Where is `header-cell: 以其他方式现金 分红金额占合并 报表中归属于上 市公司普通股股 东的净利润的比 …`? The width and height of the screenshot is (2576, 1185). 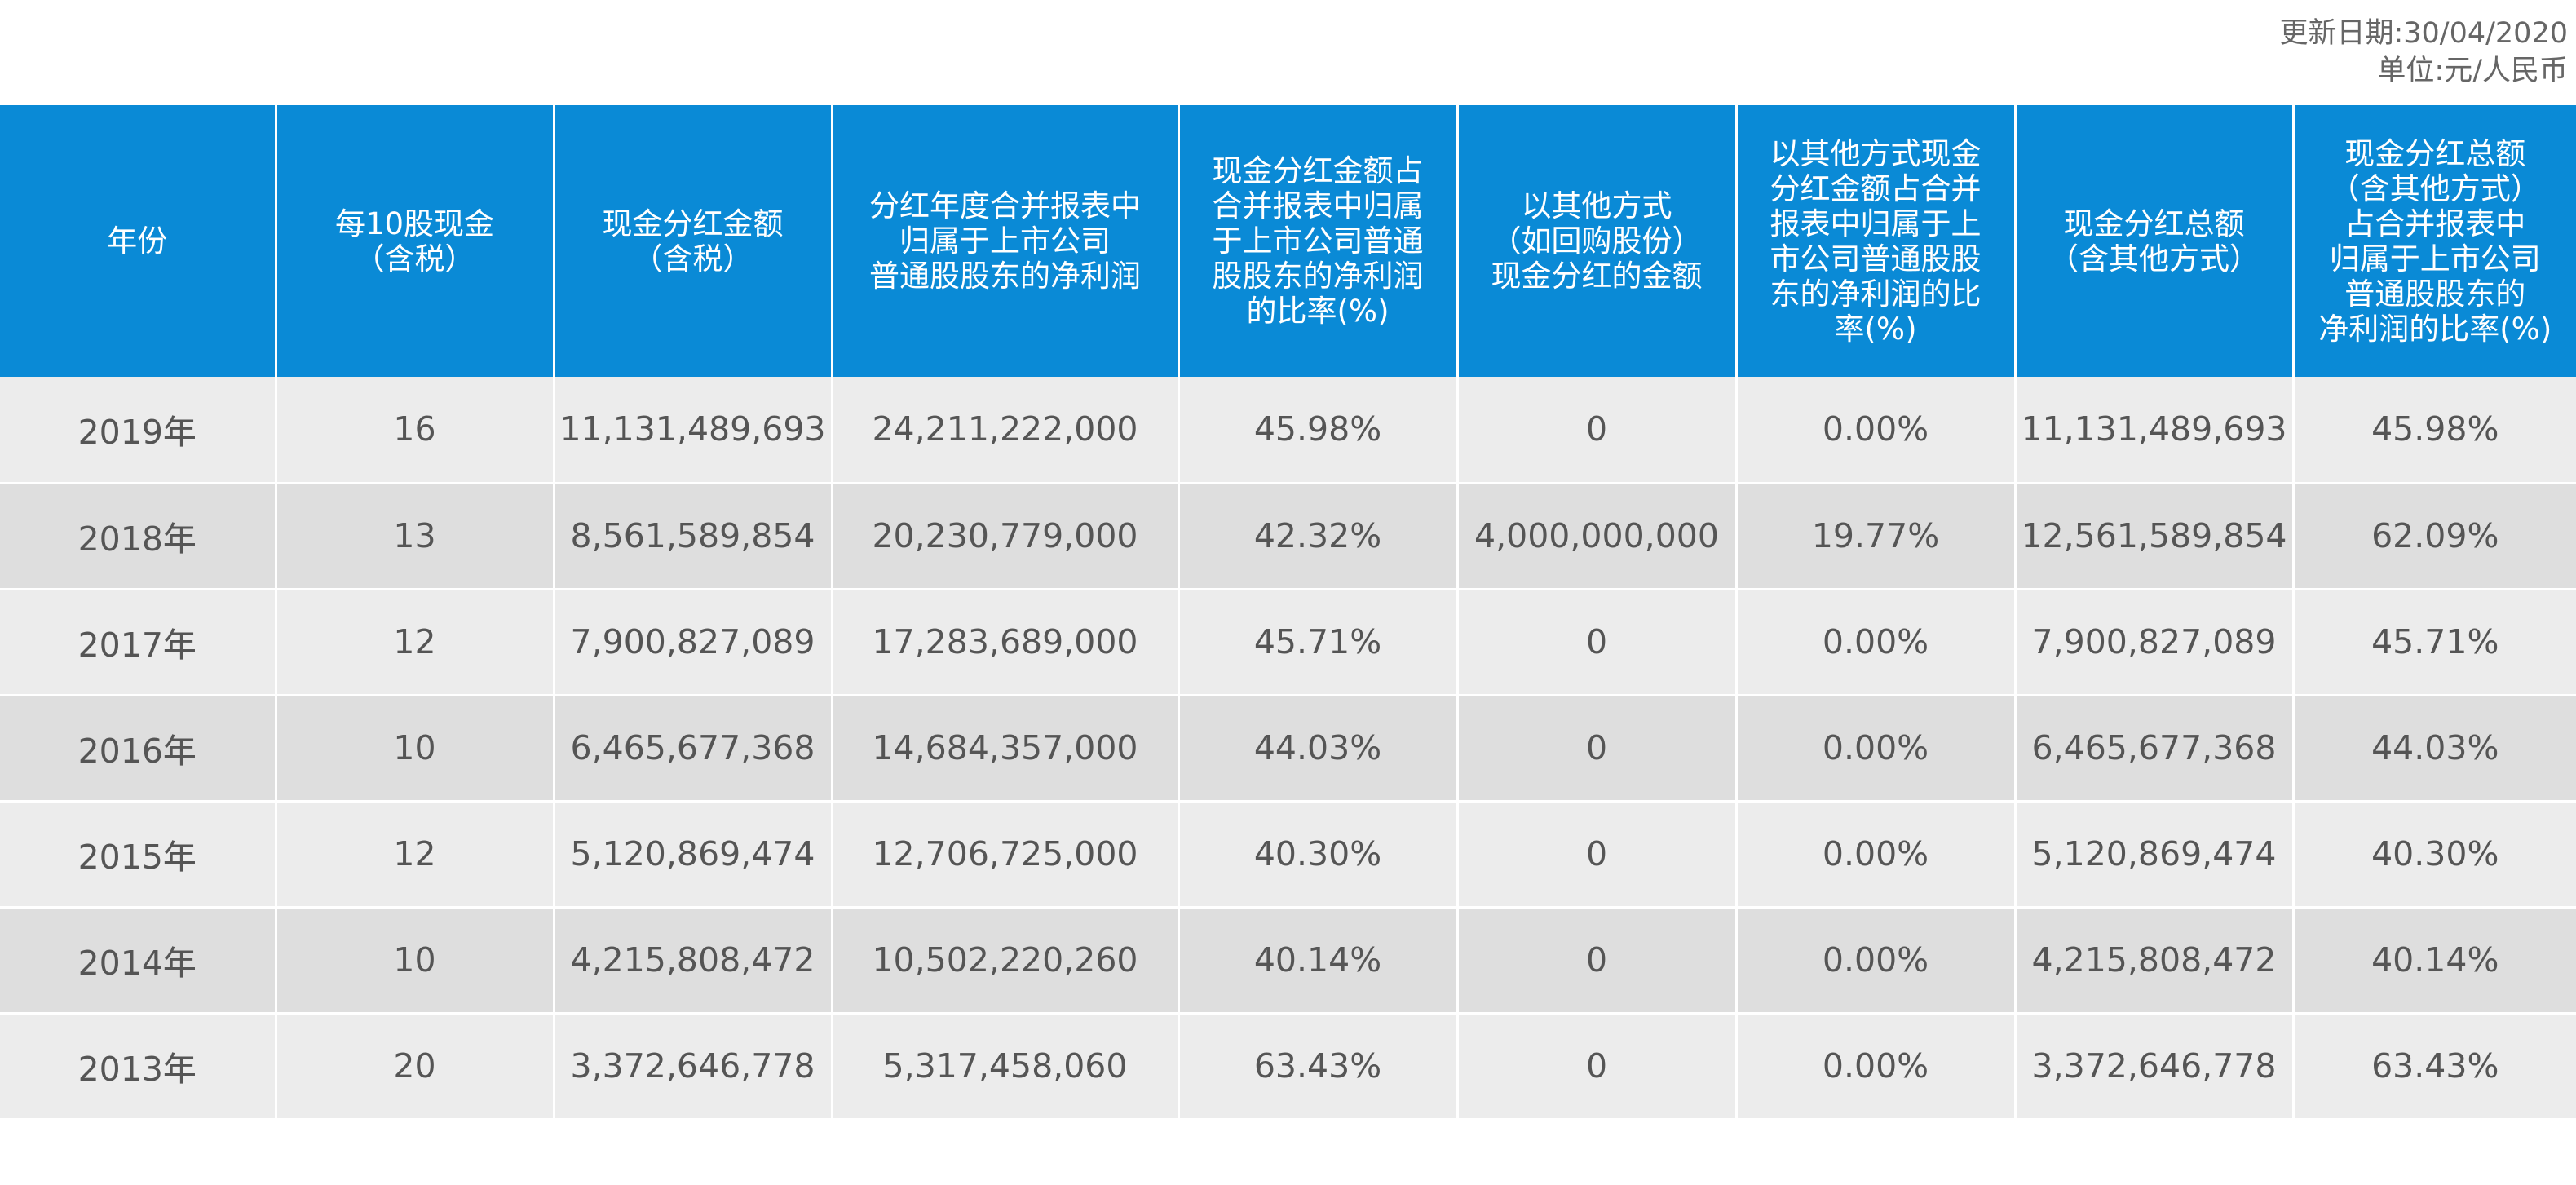
header-cell: 以其他方式现金 分红金额占合并 报表中归属于上 市公司普通股股 东的净利润的比 … is located at coordinates (1877, 241).